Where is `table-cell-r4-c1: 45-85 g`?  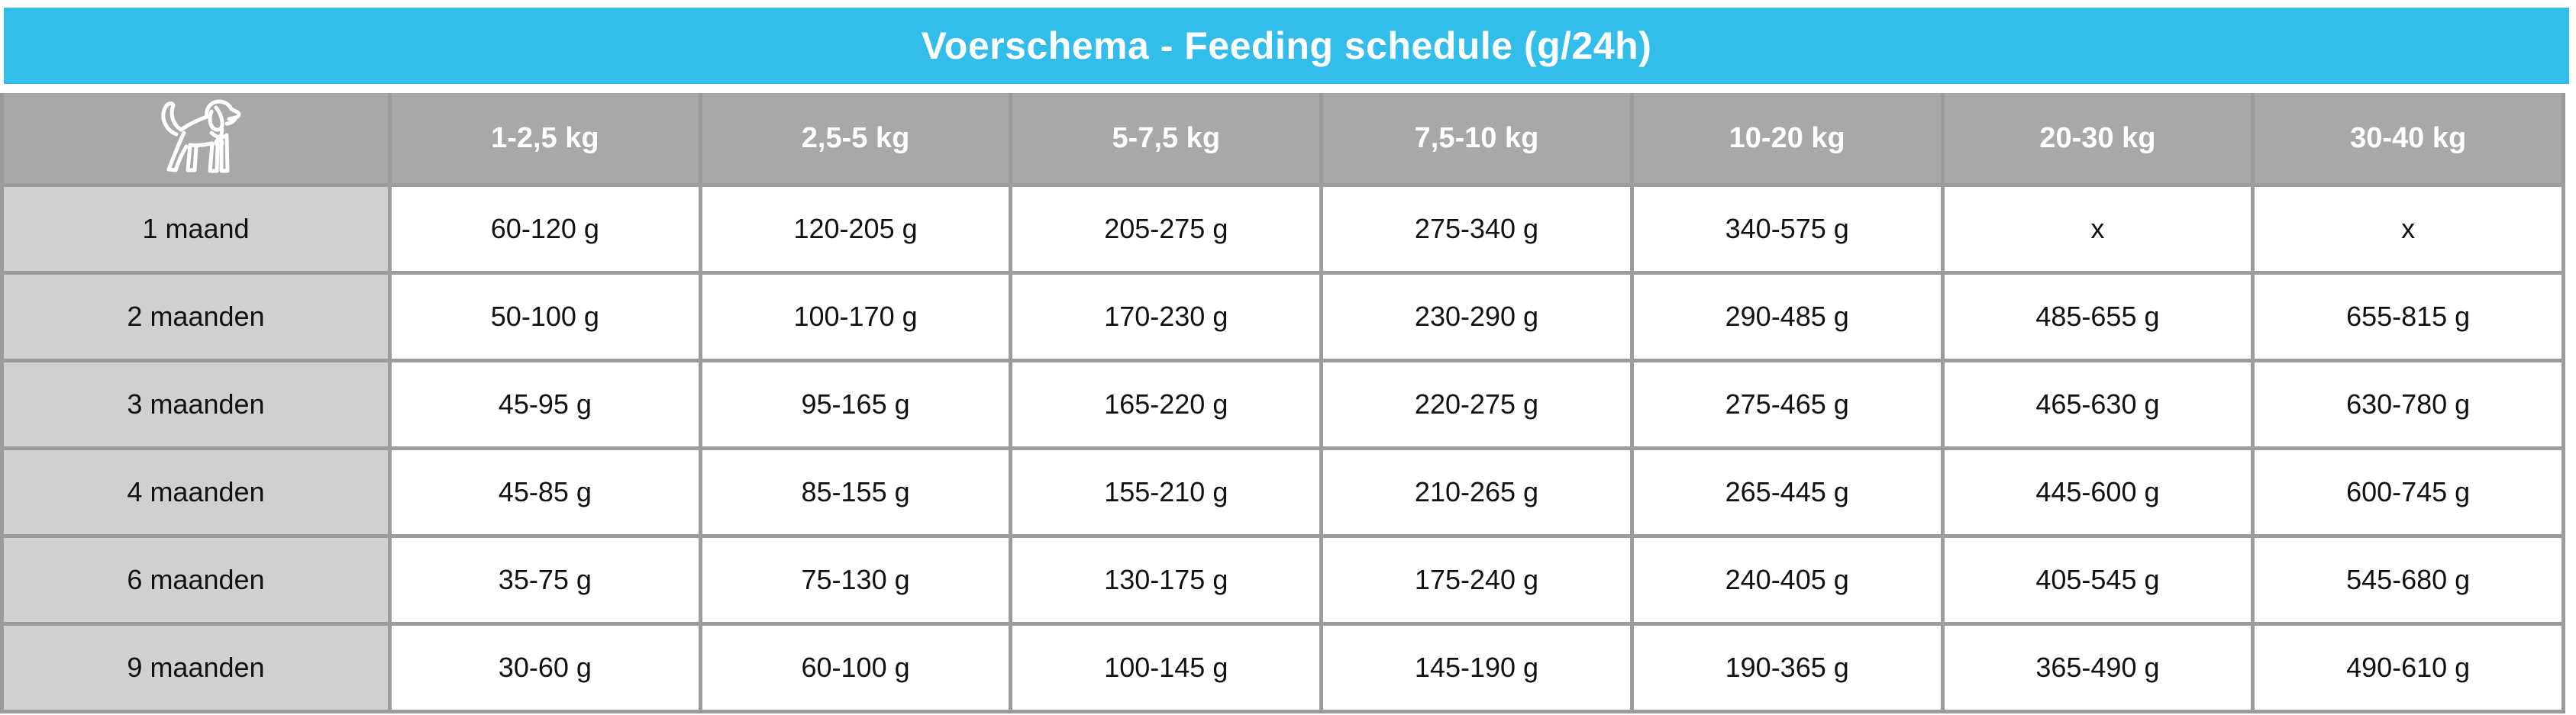
table-cell-r4-c1: 45-85 g is located at coordinates (545, 492).